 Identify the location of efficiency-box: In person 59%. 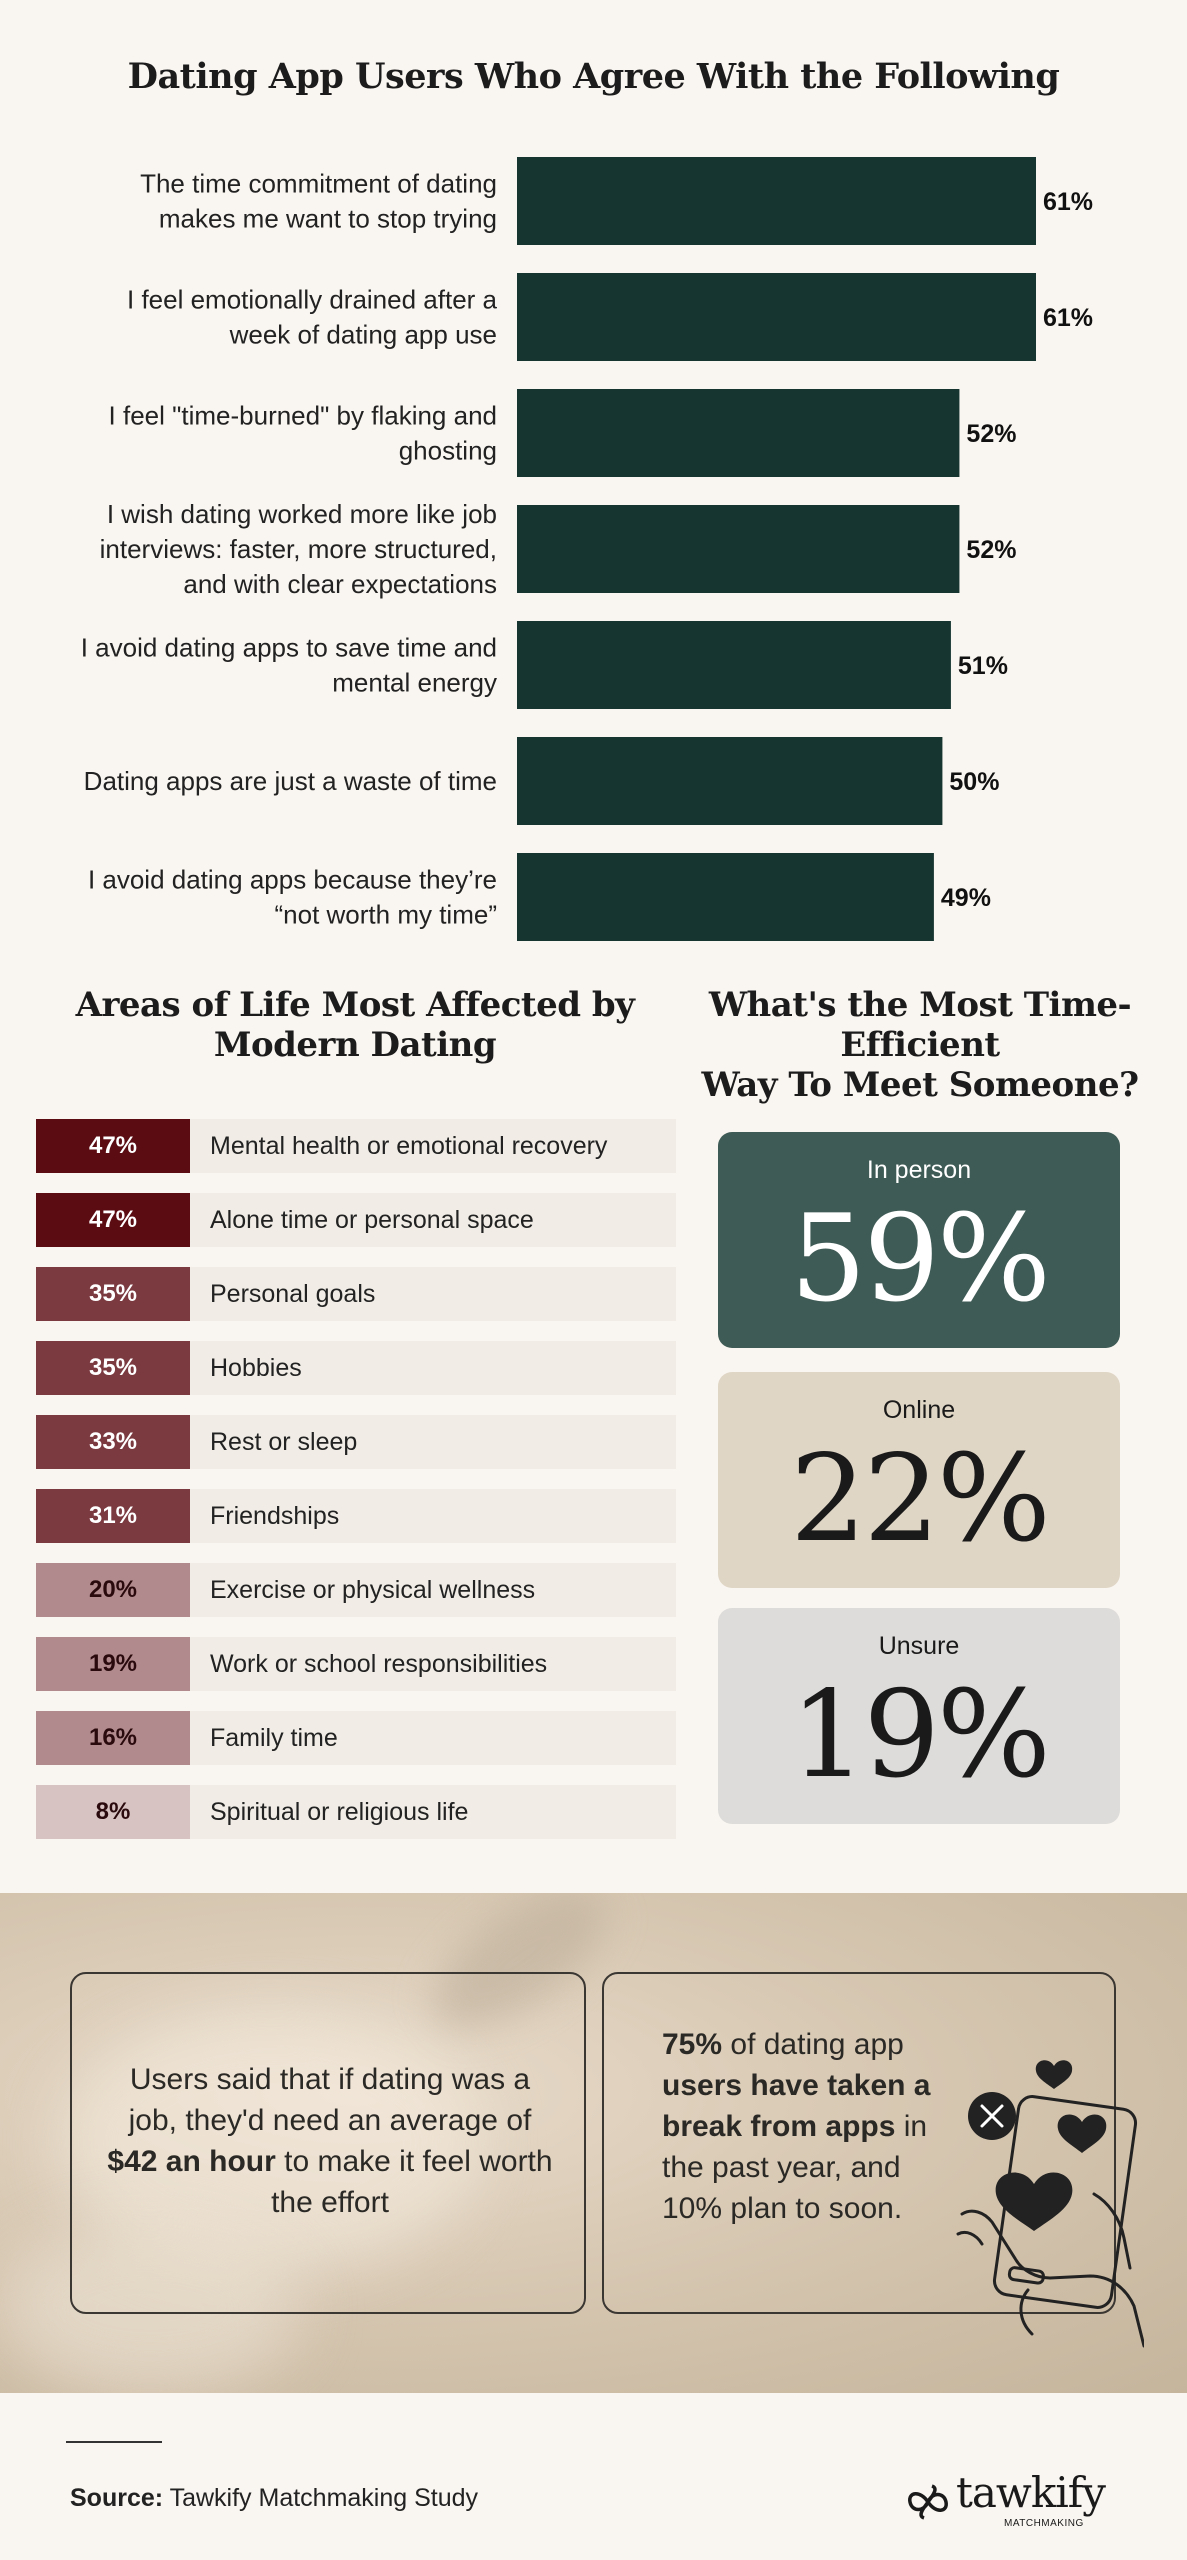
(919, 1240).